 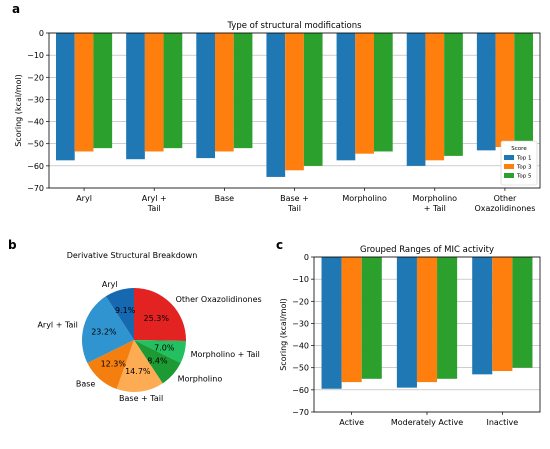 I want to click on pie-slice-label: Base + Tail, so click(x=141, y=398).